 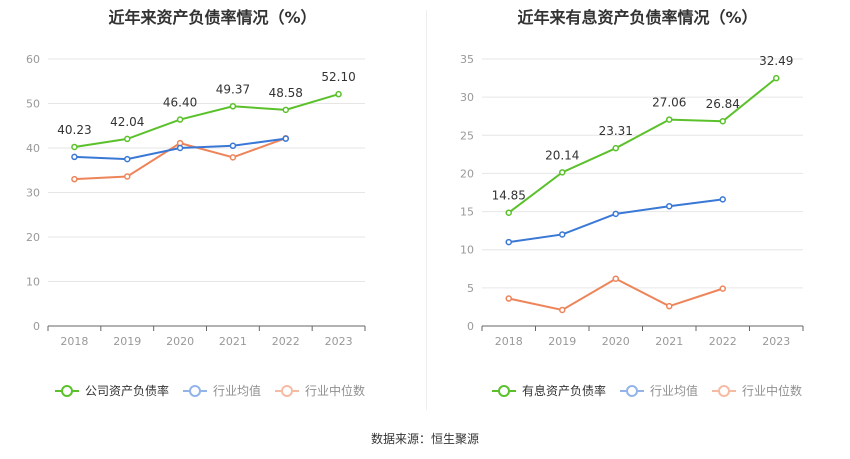 What do you see at coordinates (723, 104) in the screenshot?
I see `data-label: 26.84` at bounding box center [723, 104].